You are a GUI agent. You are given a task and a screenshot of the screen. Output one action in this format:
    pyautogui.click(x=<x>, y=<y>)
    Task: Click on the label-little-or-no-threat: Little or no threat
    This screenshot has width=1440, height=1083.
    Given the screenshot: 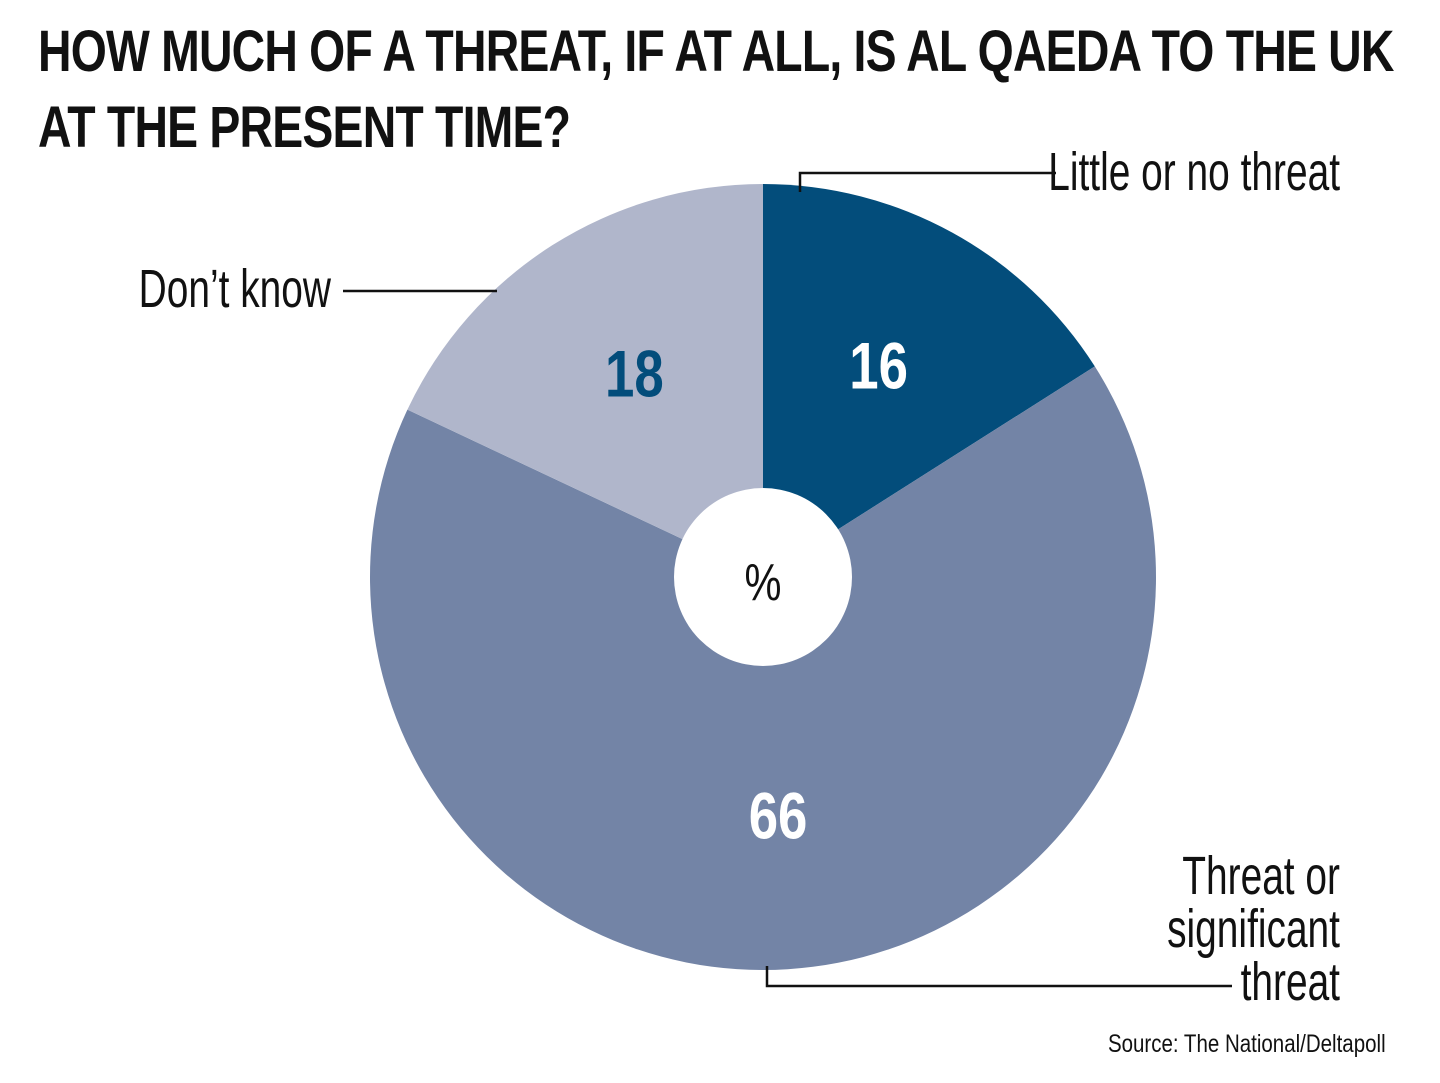 What is the action you would take?
    pyautogui.click(x=1194, y=171)
    